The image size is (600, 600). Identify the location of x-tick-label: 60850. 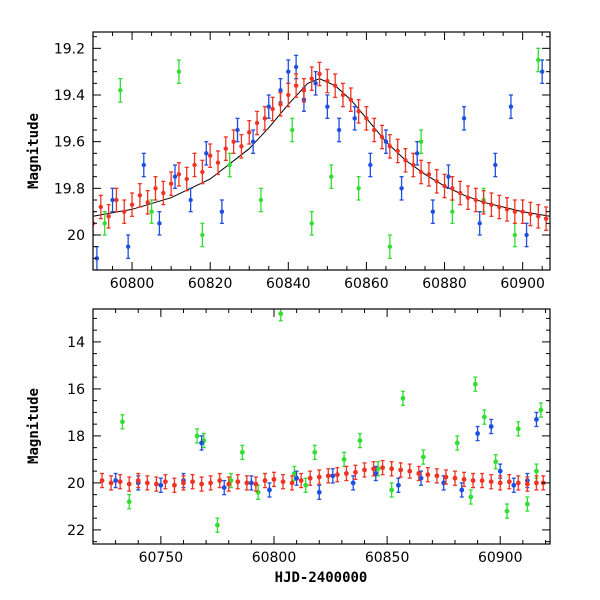
(387, 558).